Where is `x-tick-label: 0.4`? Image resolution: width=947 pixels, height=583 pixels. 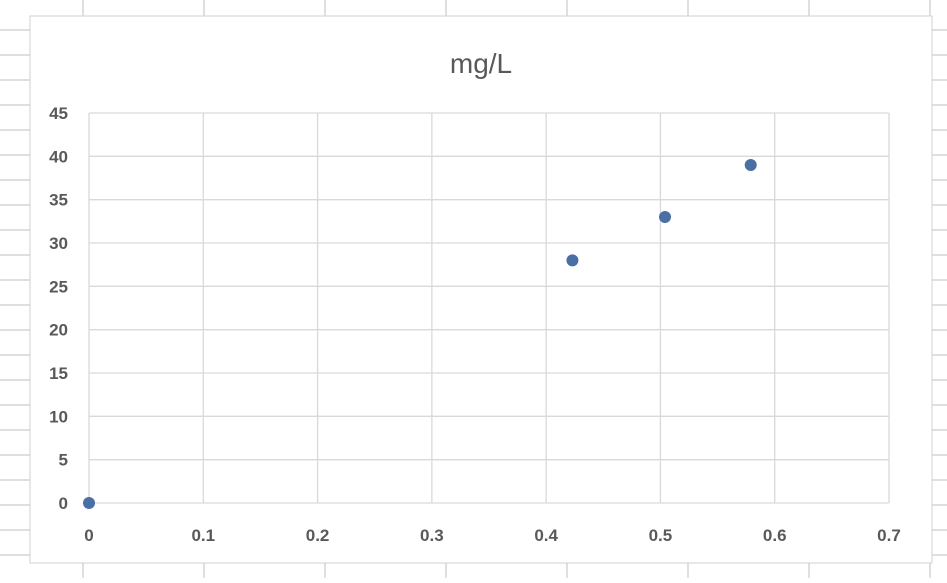 x-tick-label: 0.4 is located at coordinates (546, 535).